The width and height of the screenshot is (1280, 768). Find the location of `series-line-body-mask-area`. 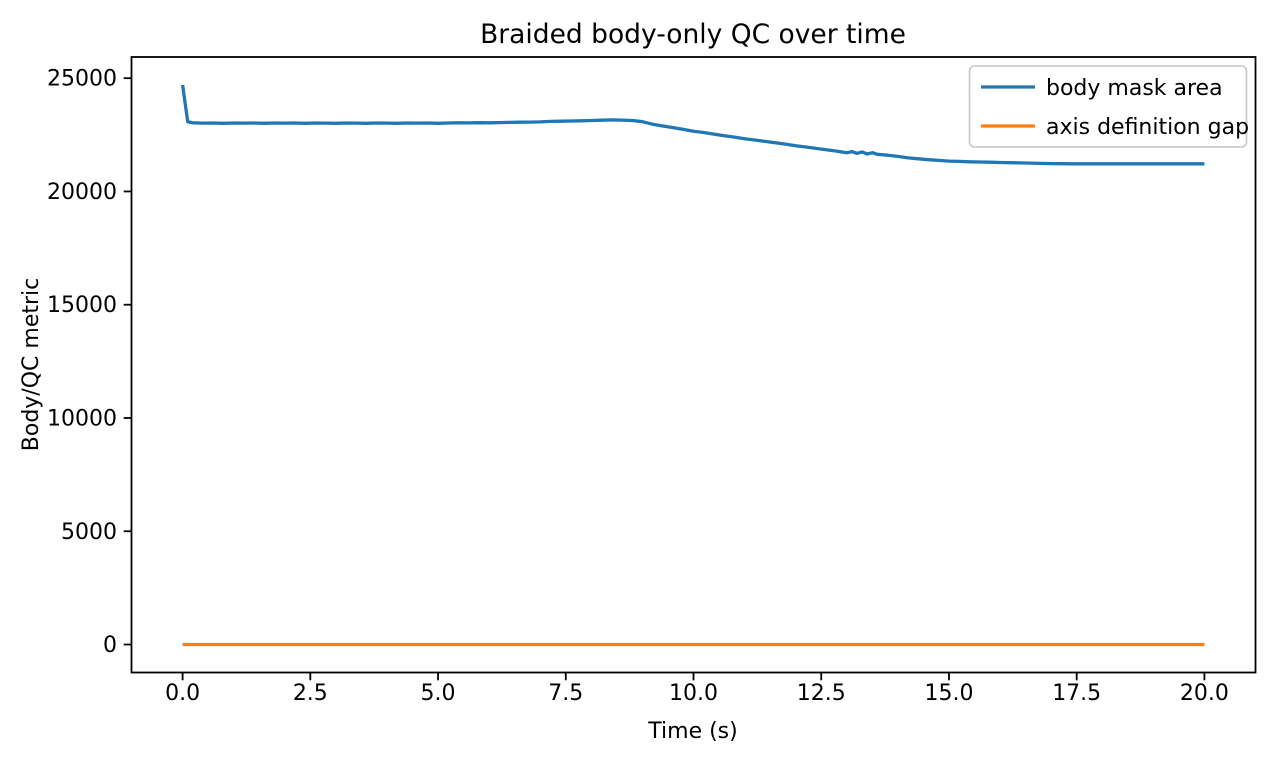

series-line-body-mask-area is located at coordinates (692, 125).